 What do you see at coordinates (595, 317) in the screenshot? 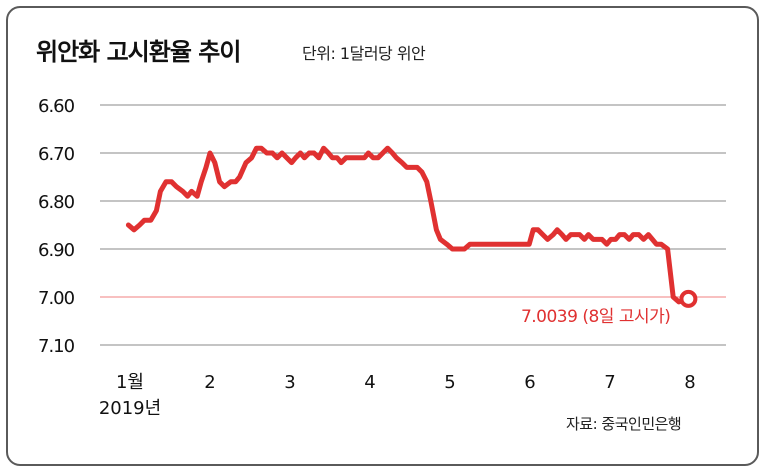
I see `value-annotation: 7.0039 (8일 고시가)` at bounding box center [595, 317].